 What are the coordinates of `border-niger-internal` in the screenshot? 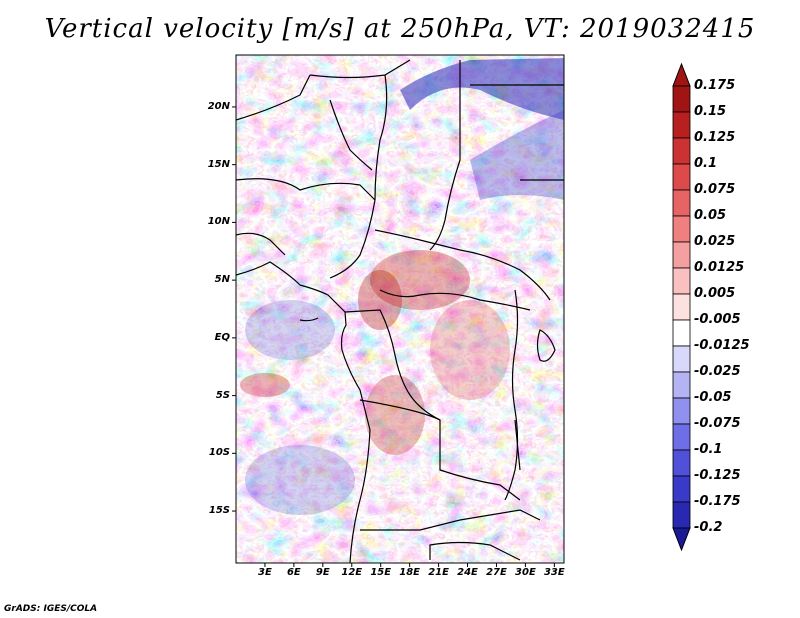 It's located at (351, 135).